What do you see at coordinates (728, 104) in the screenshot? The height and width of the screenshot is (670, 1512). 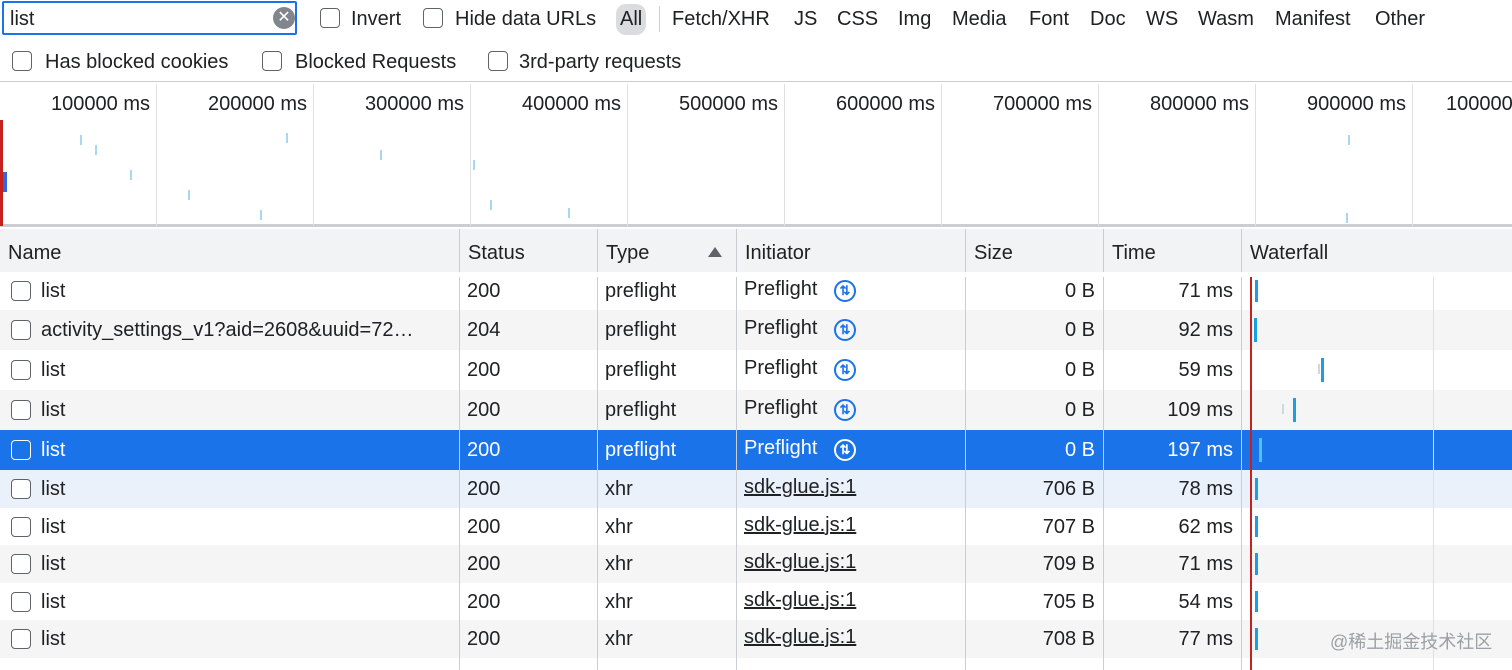 I see `overview-tick-label: 500000 ms` at bounding box center [728, 104].